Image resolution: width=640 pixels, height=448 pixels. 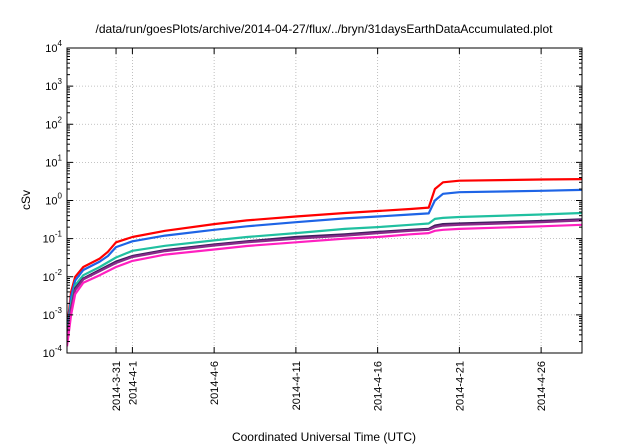 I want to click on y-tick-label: 10⁰, so click(x=53, y=200).